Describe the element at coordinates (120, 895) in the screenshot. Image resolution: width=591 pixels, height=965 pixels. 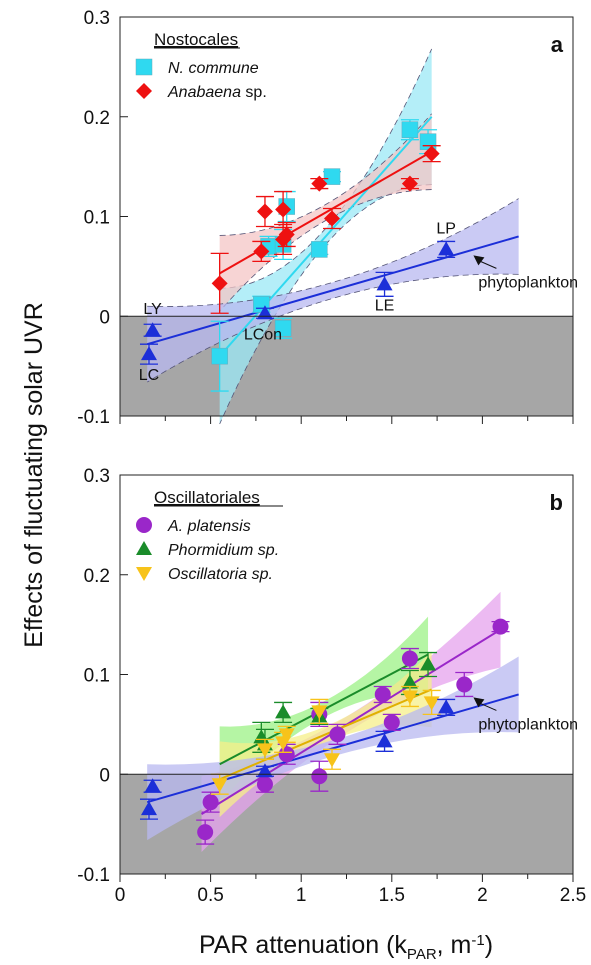
I see `x-tick-label: 0` at that location.